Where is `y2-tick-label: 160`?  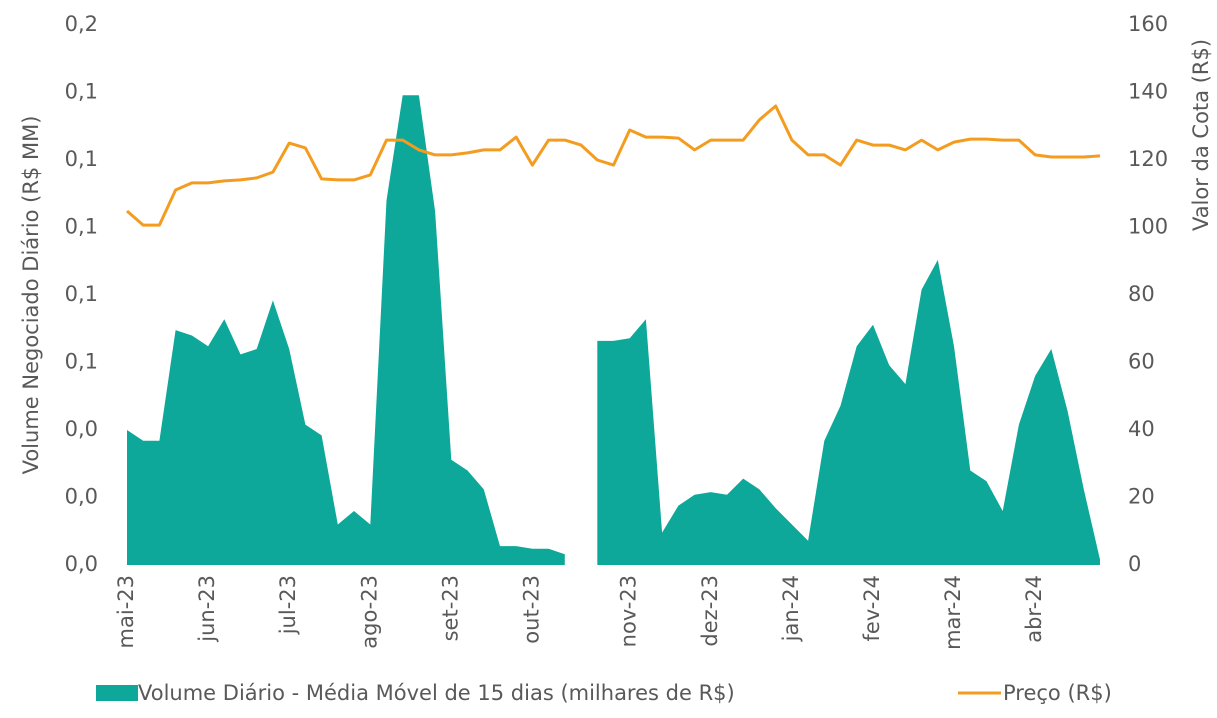 y2-tick-label: 160 is located at coordinates (1148, 24).